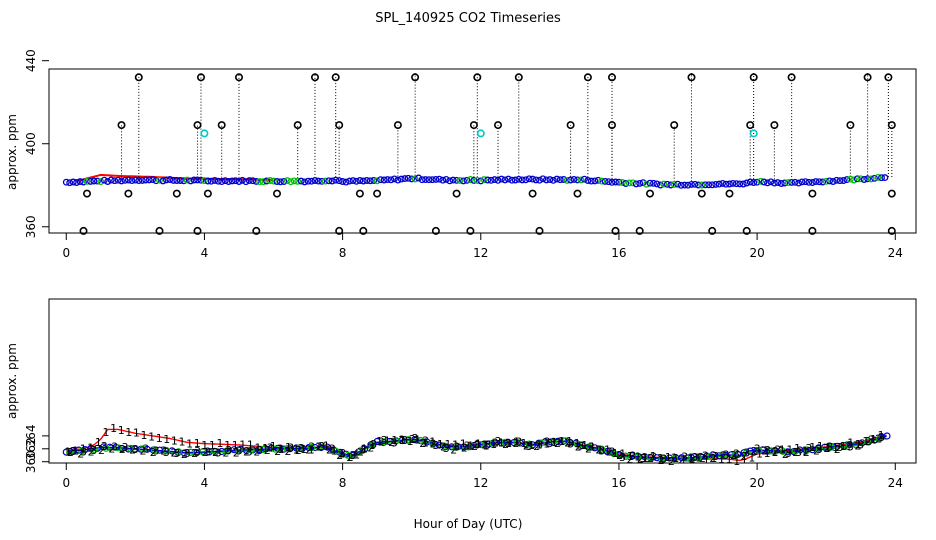 The height and width of the screenshot is (540, 936). Describe the element at coordinates (753, 133) in the screenshot. I see `top-cyan-point` at that location.